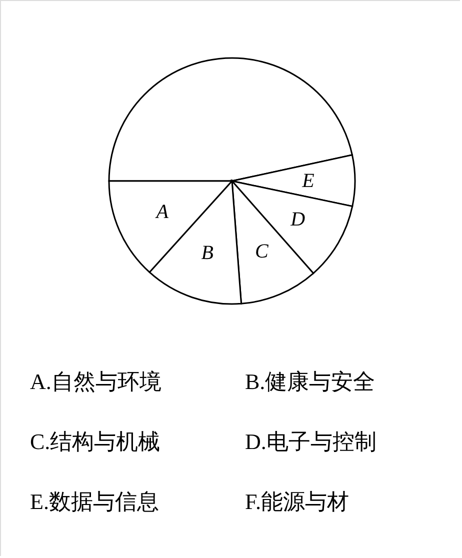  What do you see at coordinates (310, 381) in the screenshot?
I see `text: B.健康与安全` at bounding box center [310, 381].